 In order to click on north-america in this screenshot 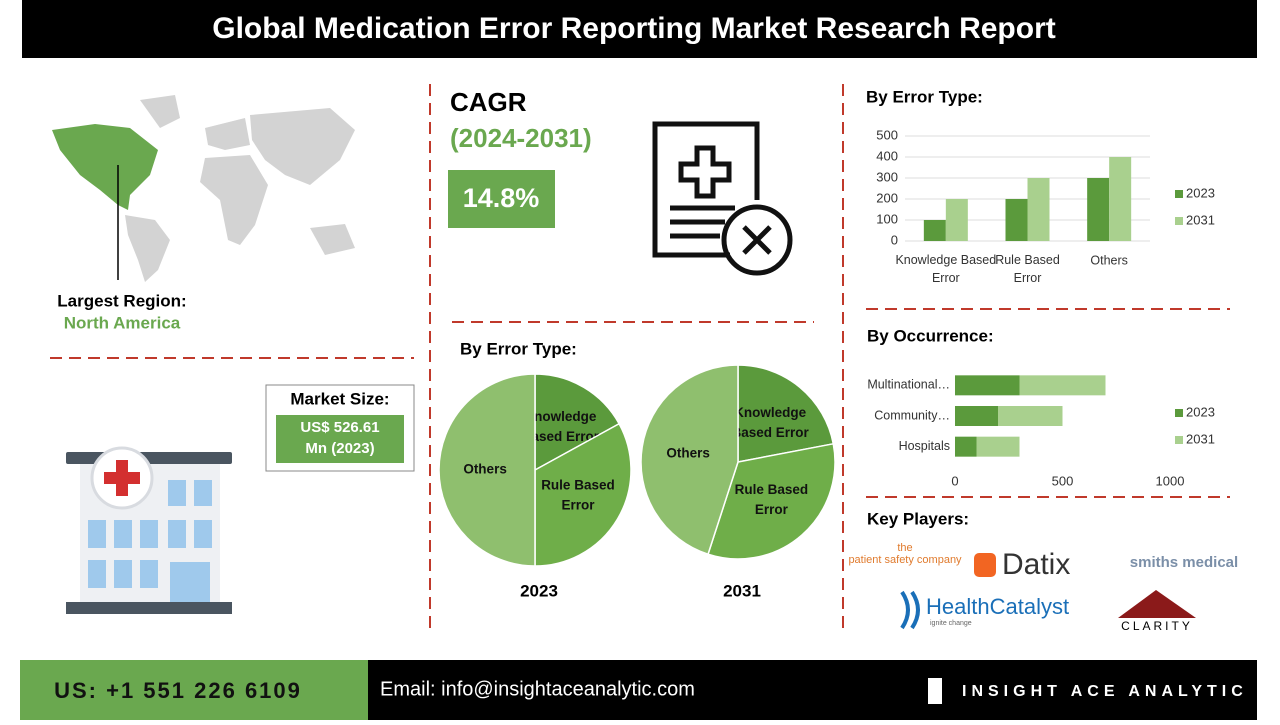, I will do `click(105, 167)`.